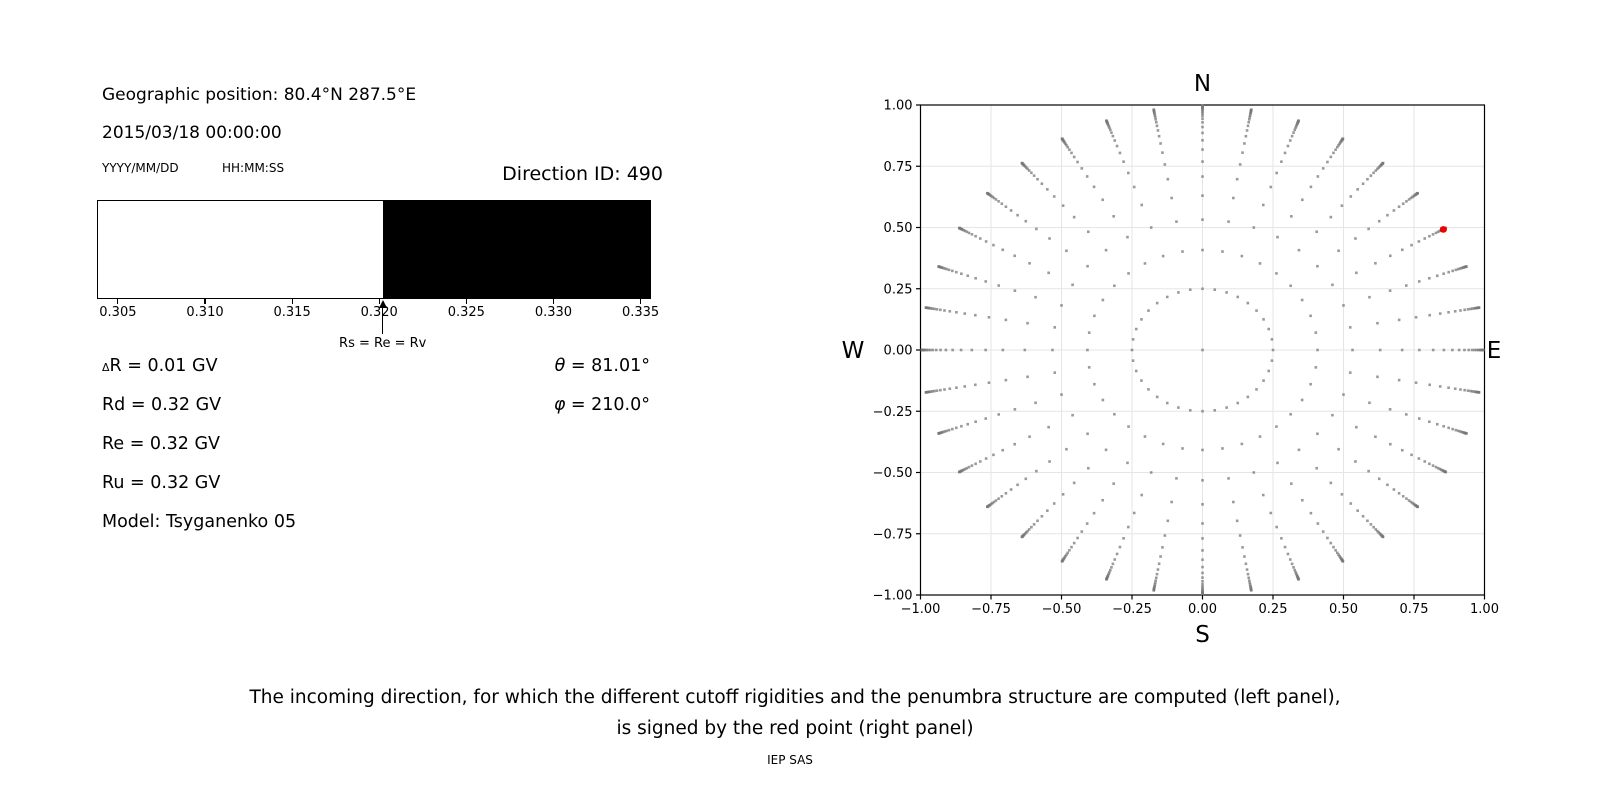 Image resolution: width=1600 pixels, height=800 pixels. Describe the element at coordinates (1062, 609) in the screenshot. I see `x-tick-label: −0.50` at that location.